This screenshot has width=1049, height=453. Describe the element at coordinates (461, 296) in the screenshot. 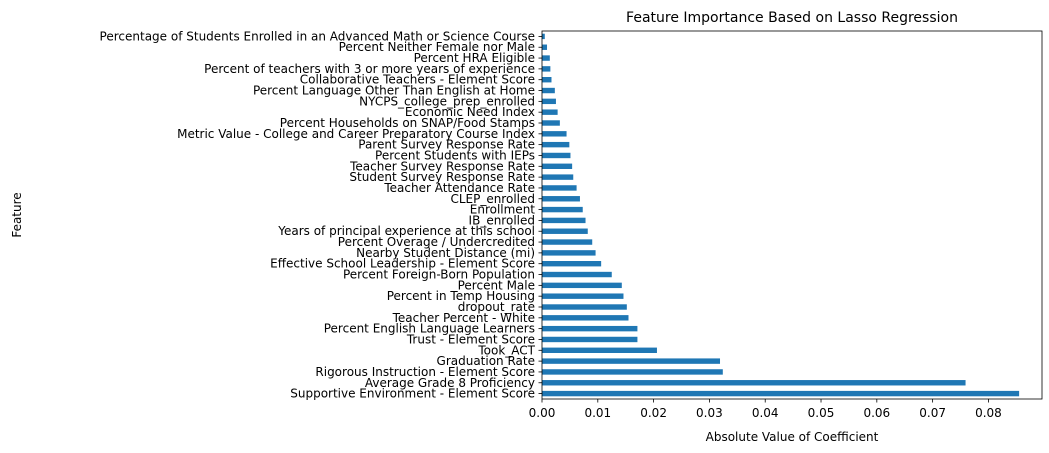

I see `y-tick-label: Percent in Temp Housing` at that location.